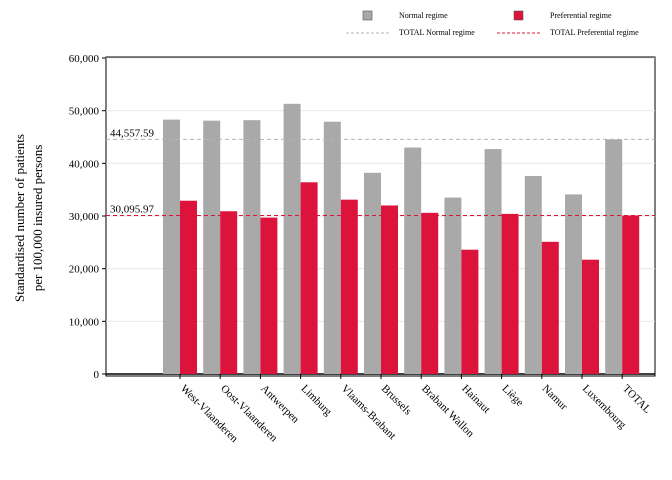  I want to click on x-tick-label: TOTAL, so click(636, 399).